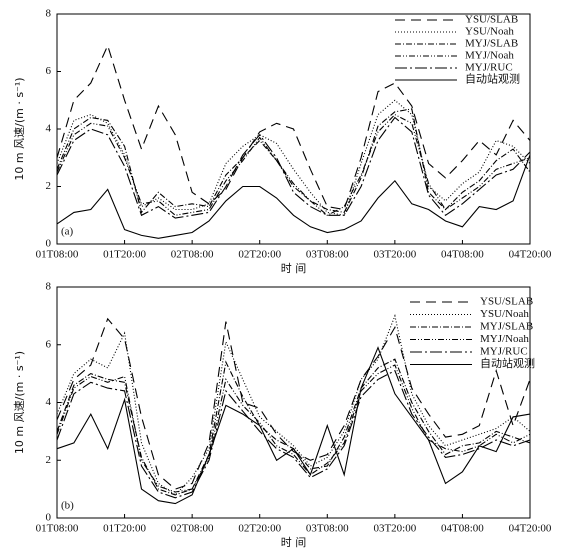 Image resolution: width=575 pixels, height=551 pixels. What do you see at coordinates (67, 232) in the screenshot?
I see `panel-label: (a)` at bounding box center [67, 232].